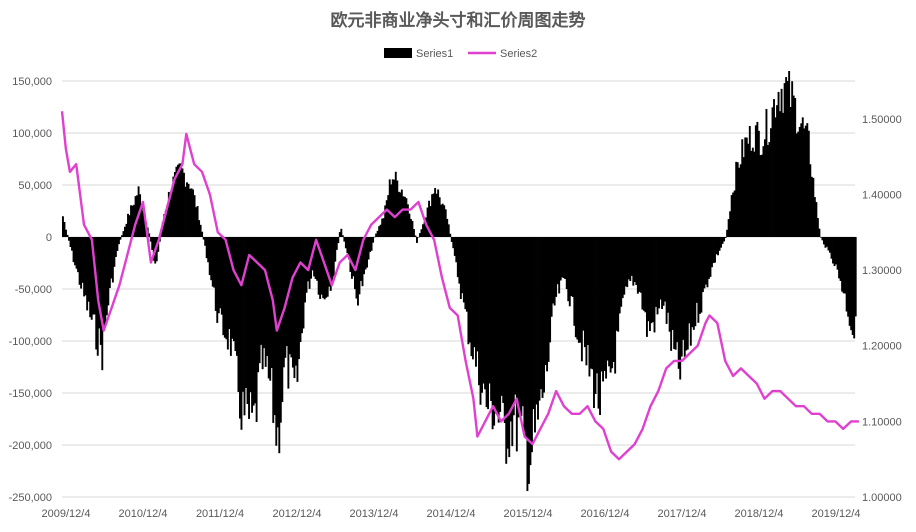 The height and width of the screenshot is (532, 916). Describe the element at coordinates (682, 514) in the screenshot. I see `x-tick-label: 2017/12/4` at that location.